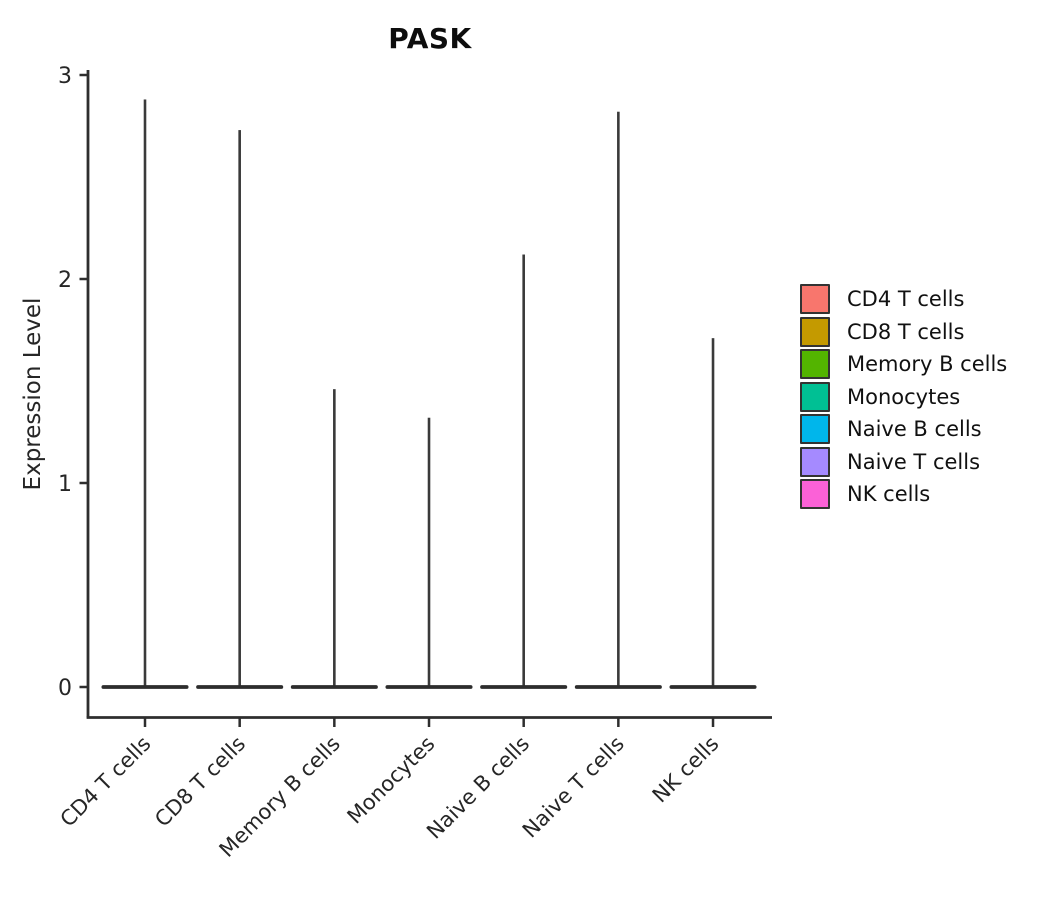 This screenshot has width=1050, height=900. I want to click on legend-item: CD4 T cells, so click(903, 299).